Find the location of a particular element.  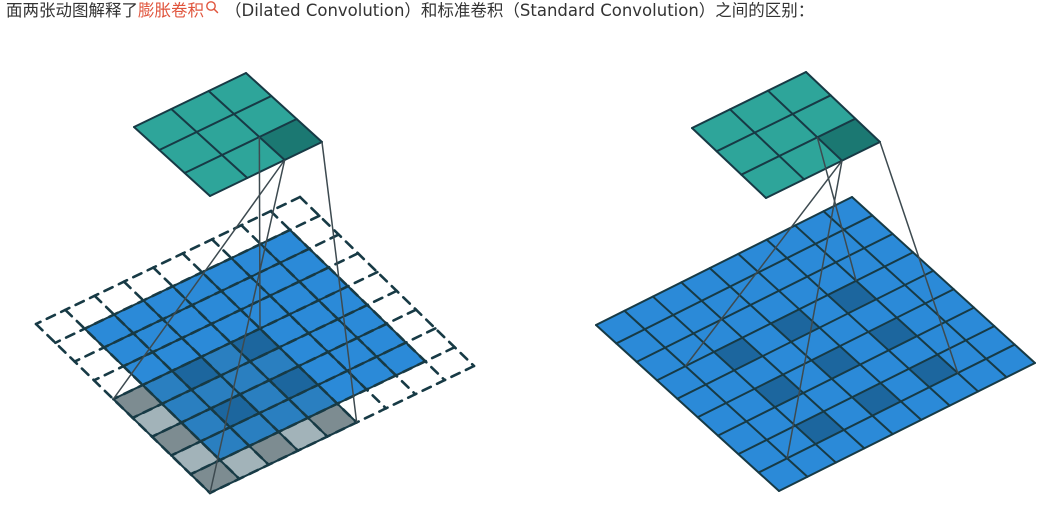

search-icon is located at coordinates (212, 7).